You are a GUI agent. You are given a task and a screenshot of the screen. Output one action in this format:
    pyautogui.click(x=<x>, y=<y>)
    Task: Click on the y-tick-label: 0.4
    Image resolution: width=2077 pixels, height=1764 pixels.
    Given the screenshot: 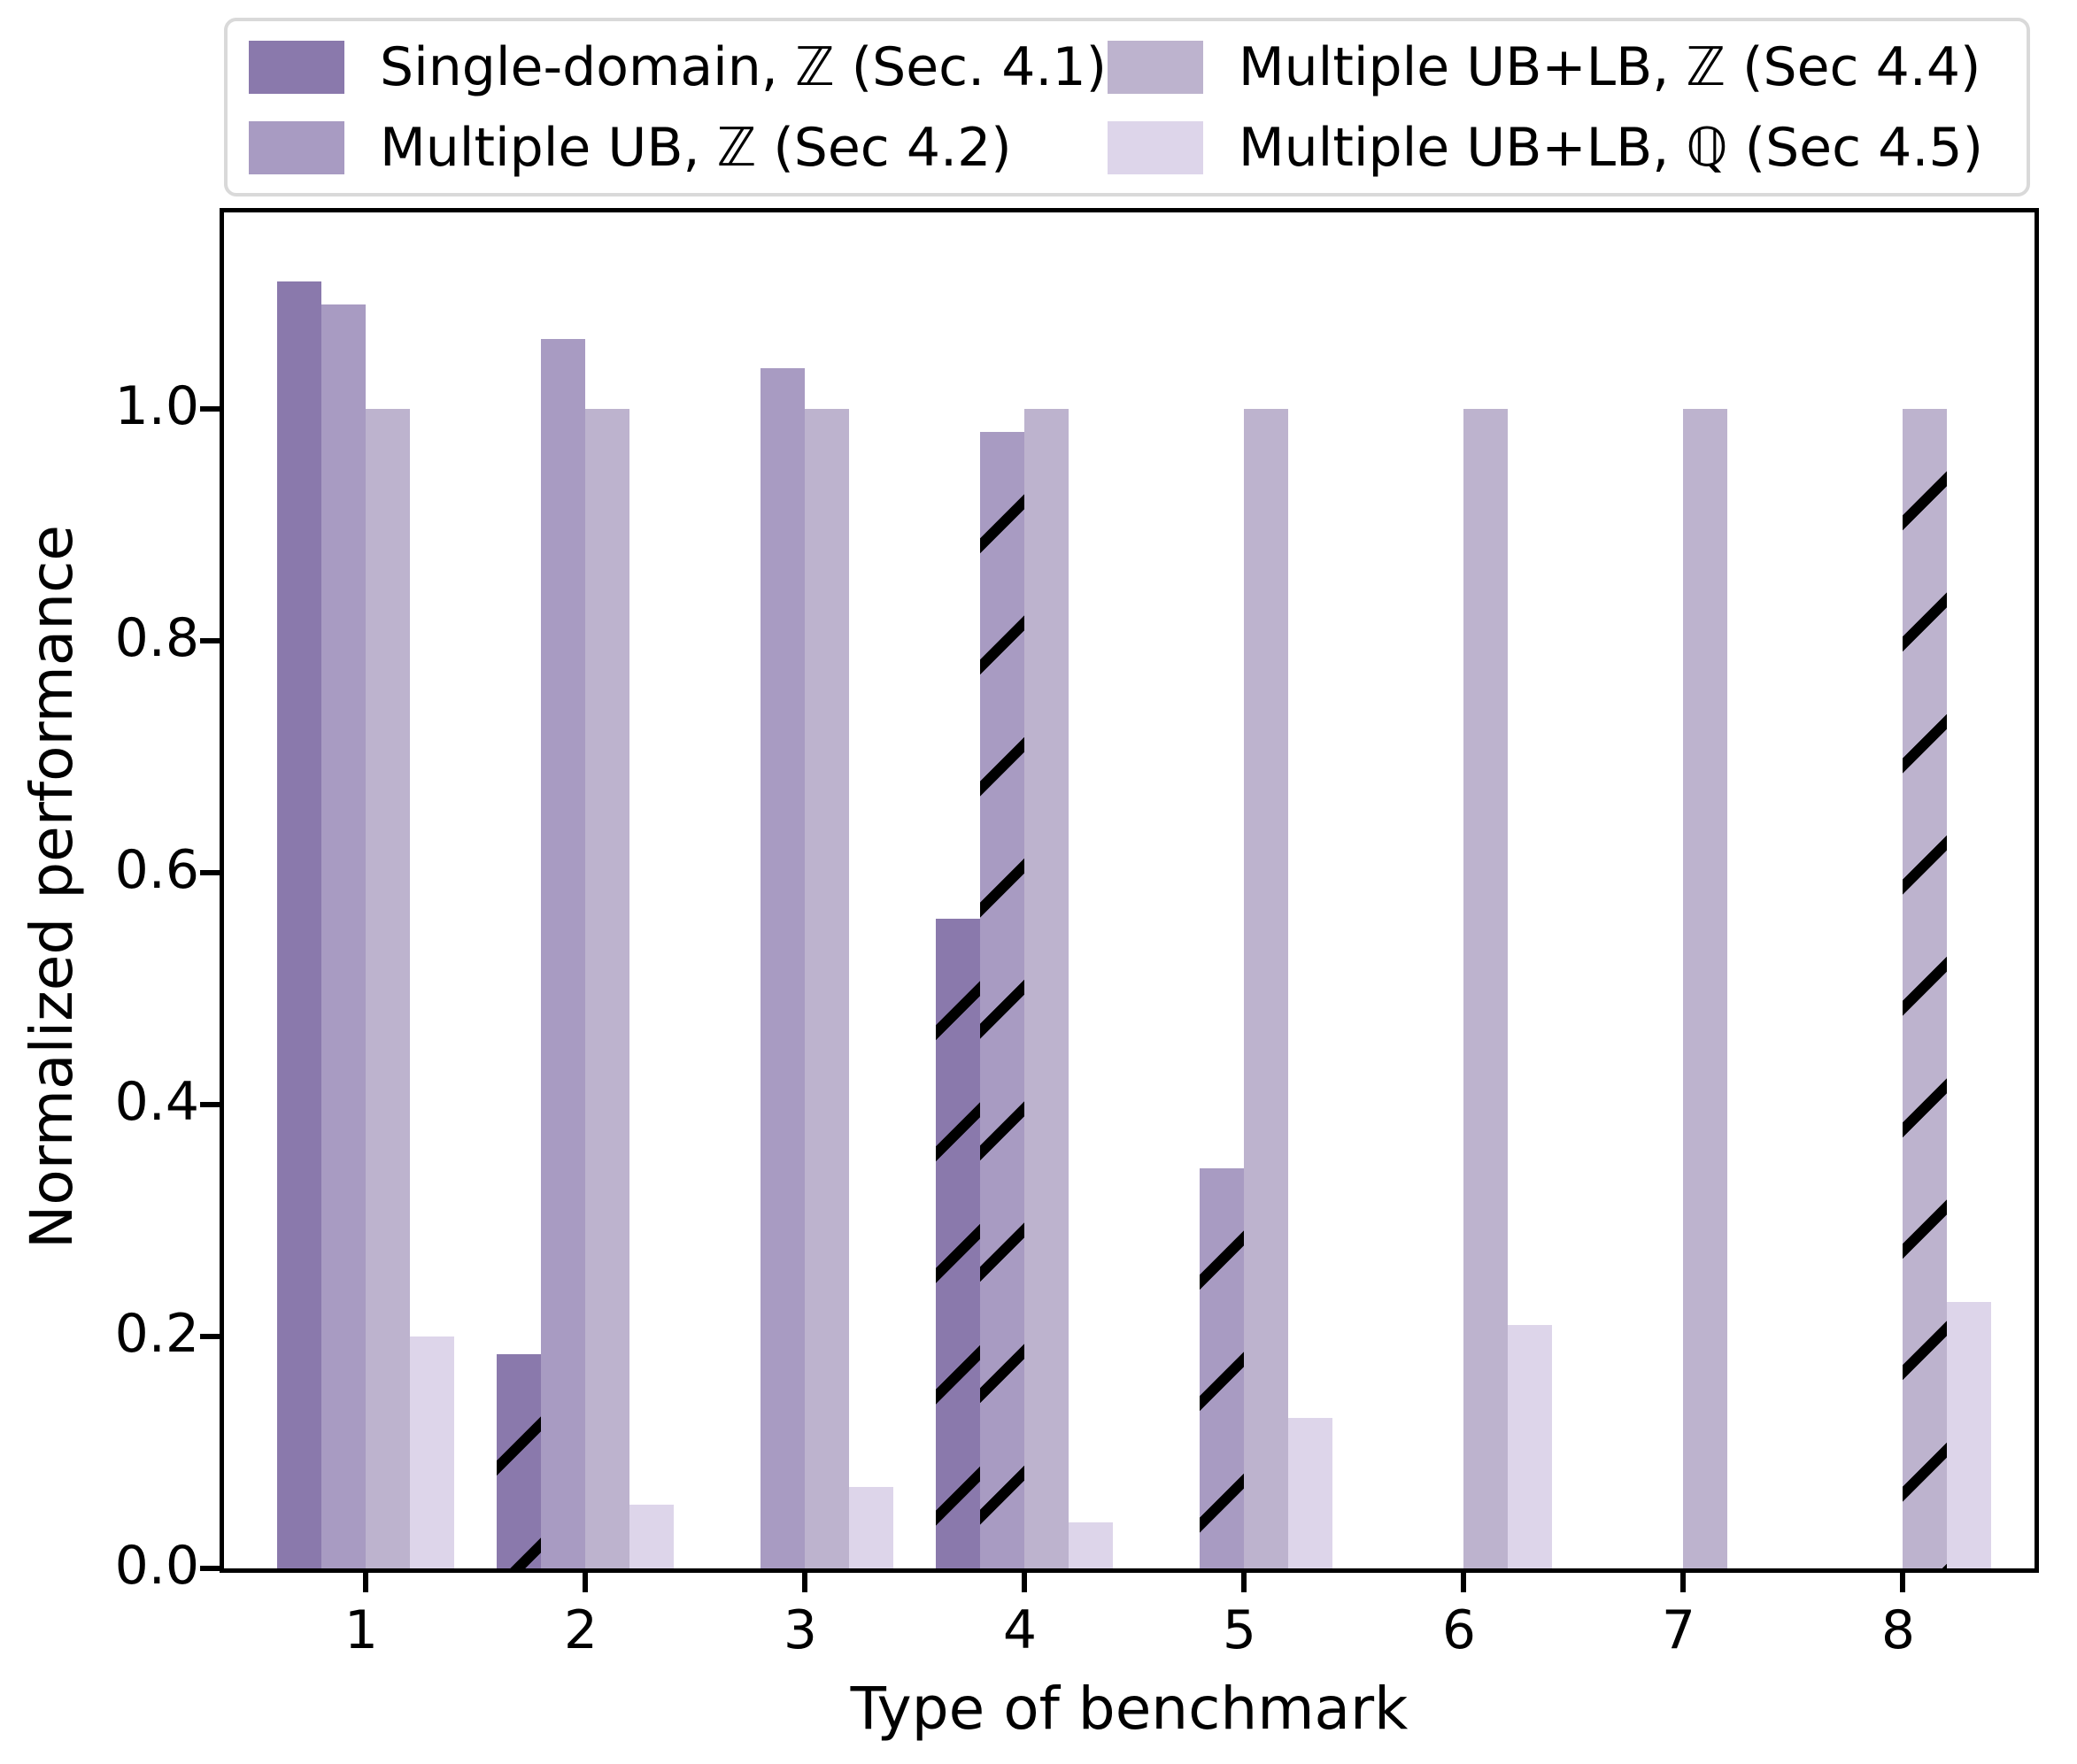 What is the action you would take?
    pyautogui.click(x=156, y=1102)
    